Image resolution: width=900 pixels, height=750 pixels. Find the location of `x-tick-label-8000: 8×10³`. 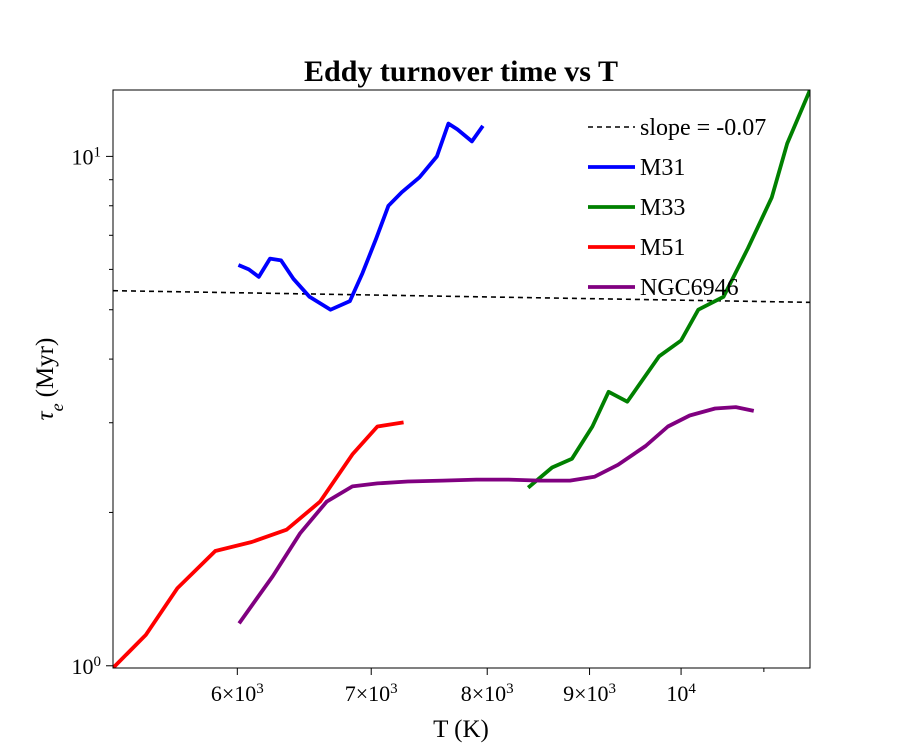

x-tick-label-8000: 8×10³ is located at coordinates (487, 693).